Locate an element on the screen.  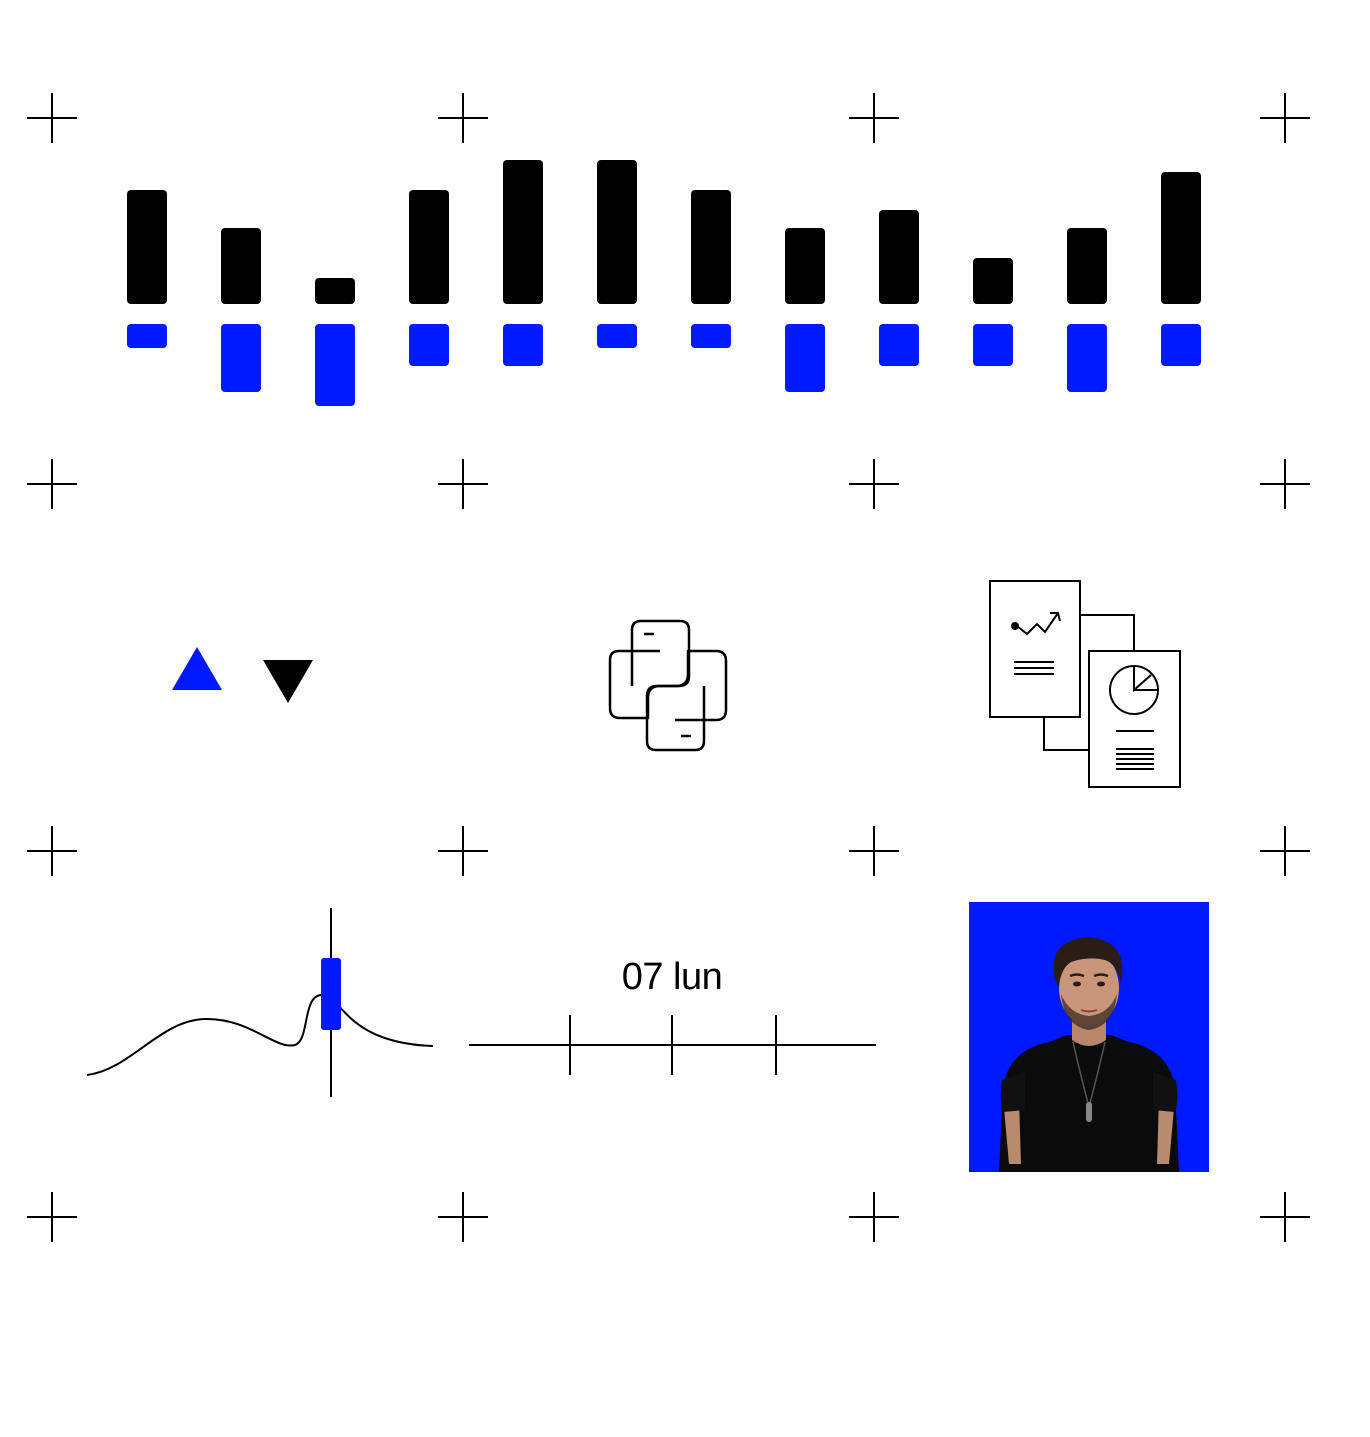
bar-chart is located at coordinates (664, 283).